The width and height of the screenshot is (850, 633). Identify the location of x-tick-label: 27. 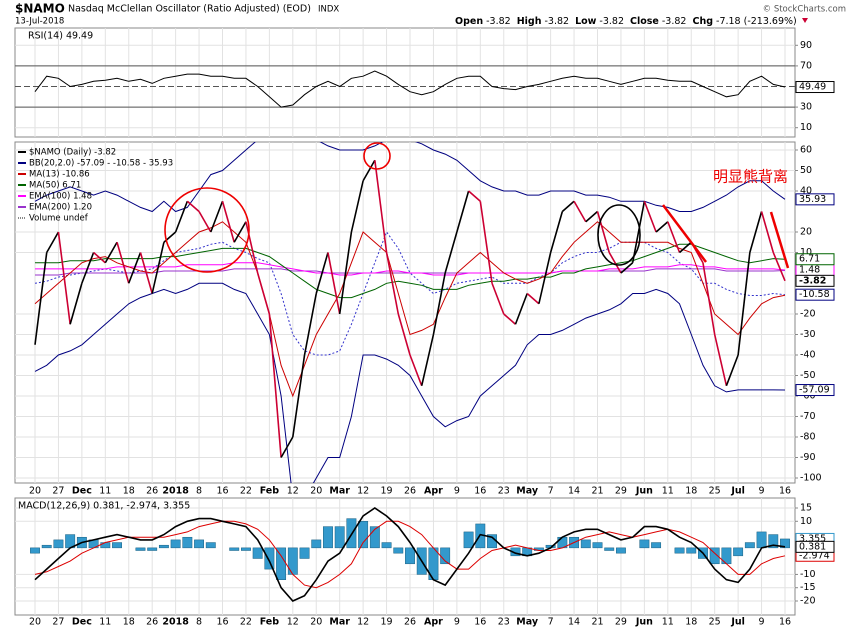
(58, 622).